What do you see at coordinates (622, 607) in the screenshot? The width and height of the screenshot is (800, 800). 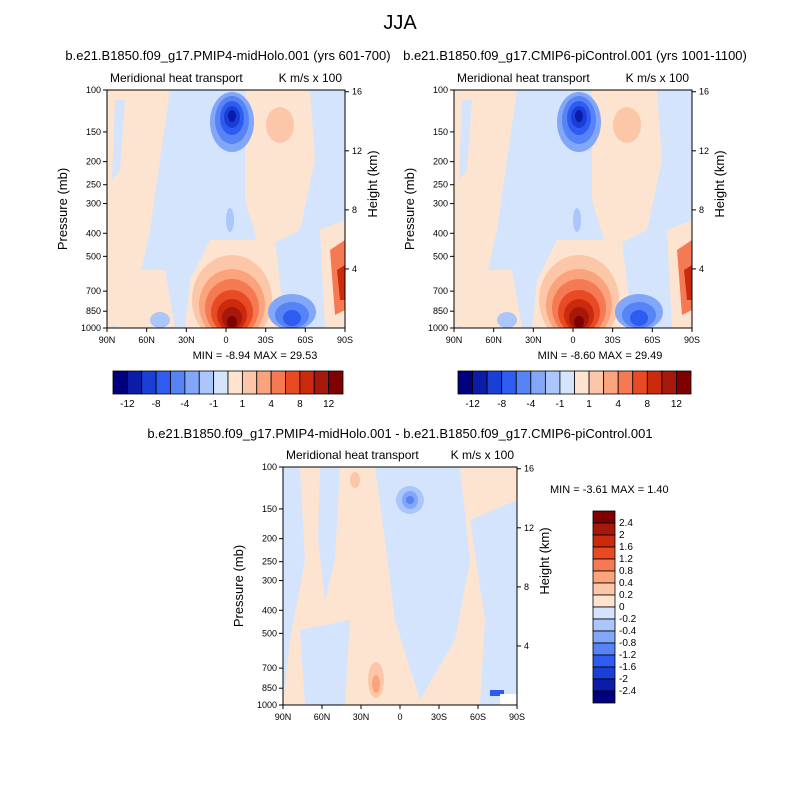 I see `colorbar-label: 0` at bounding box center [622, 607].